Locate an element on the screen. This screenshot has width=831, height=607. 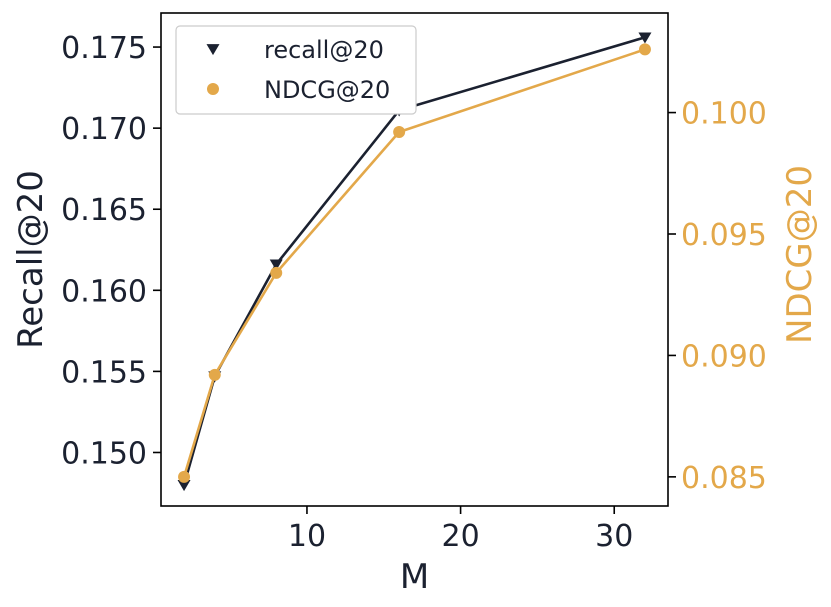
y-left-tick-label: 0.175 is located at coordinates (104, 48).